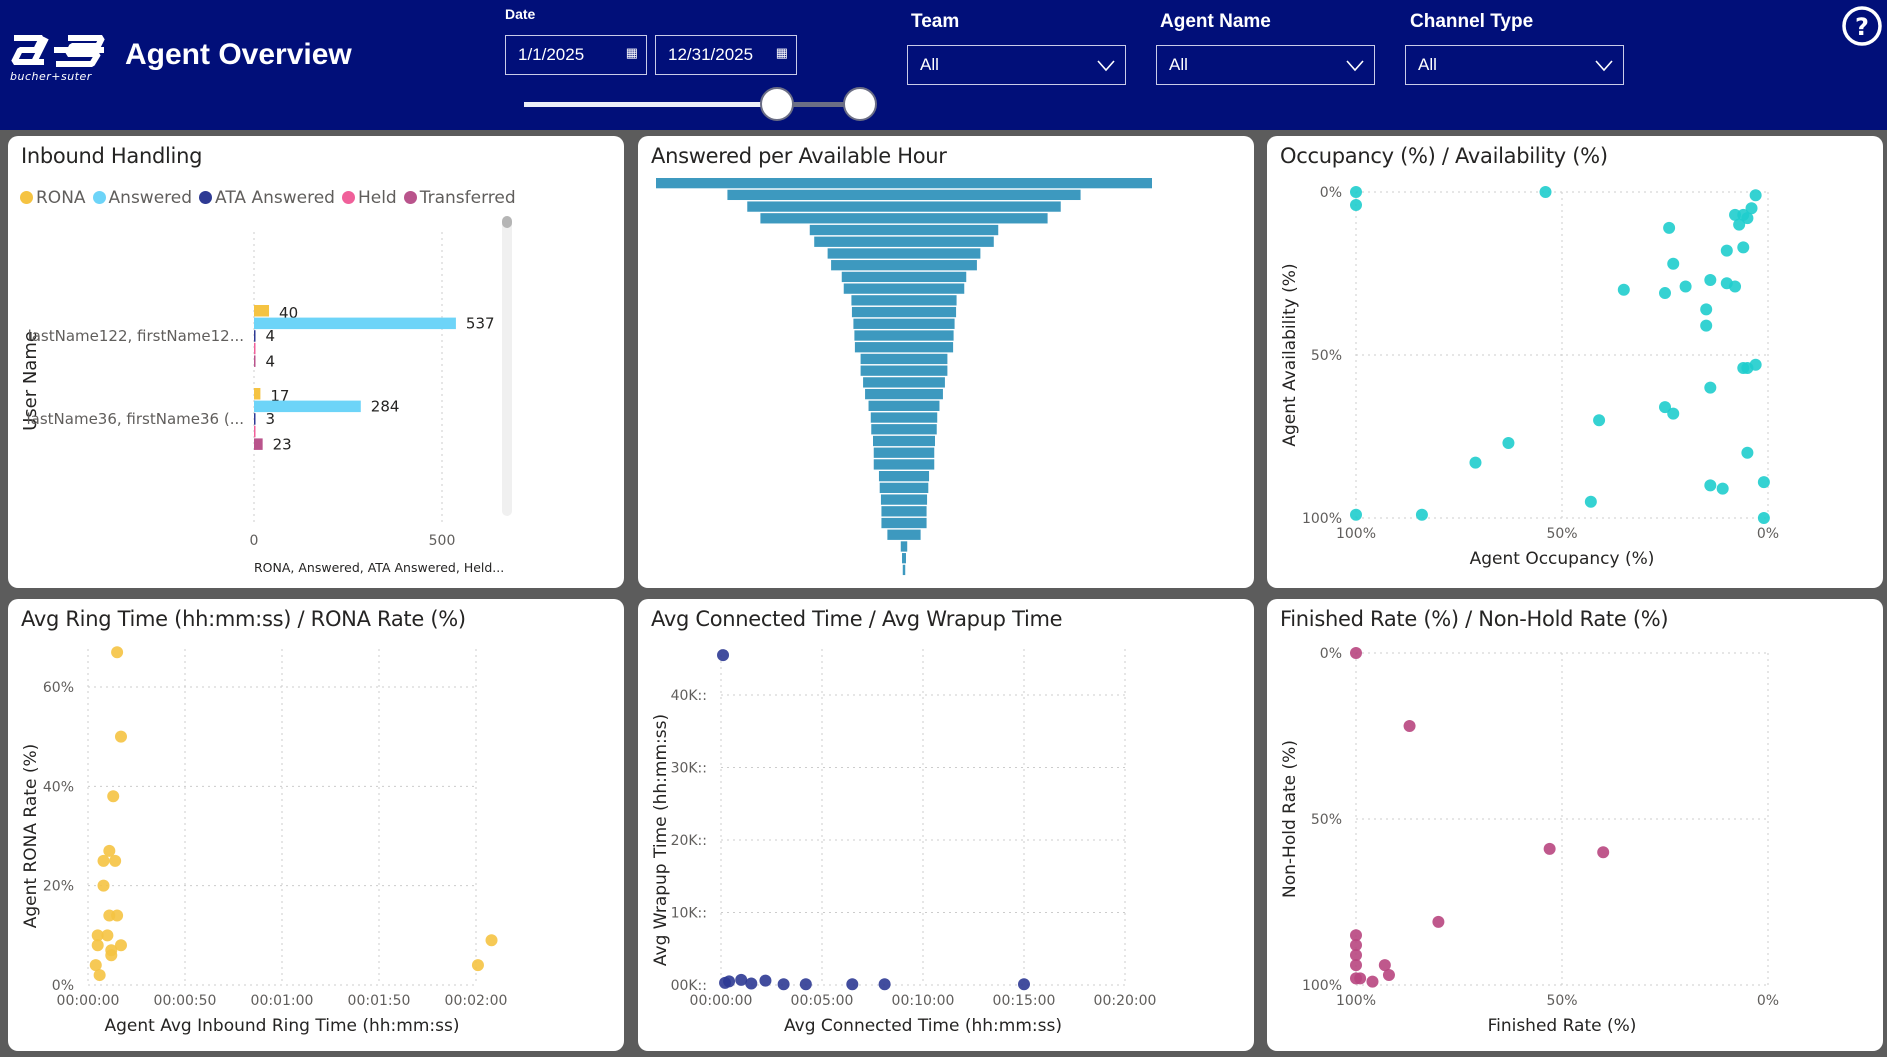  I want to click on page-title: Agent Overview, so click(238, 54).